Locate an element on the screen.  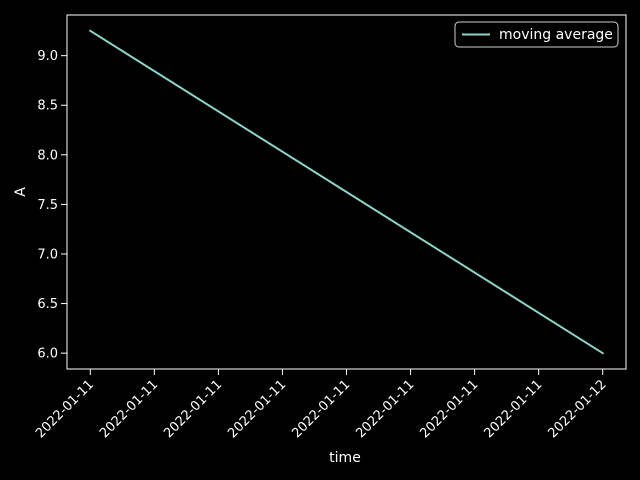
y-tick-label: 7.0 is located at coordinates (47, 254).